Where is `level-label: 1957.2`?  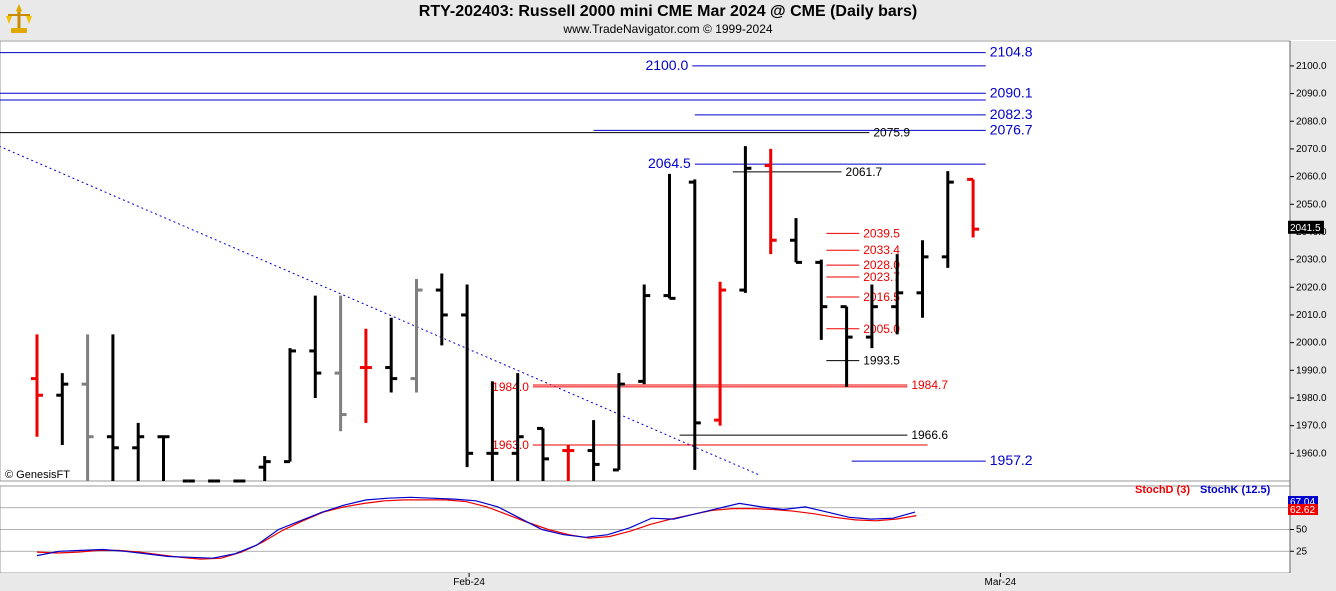 level-label: 1957.2 is located at coordinates (1011, 460).